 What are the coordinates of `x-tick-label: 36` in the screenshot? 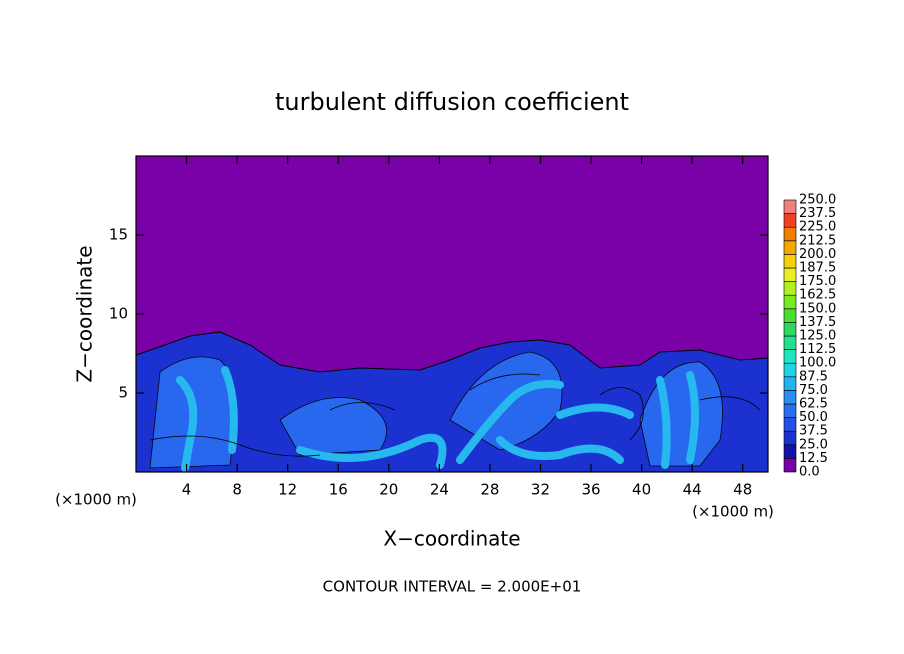 It's located at (590, 490).